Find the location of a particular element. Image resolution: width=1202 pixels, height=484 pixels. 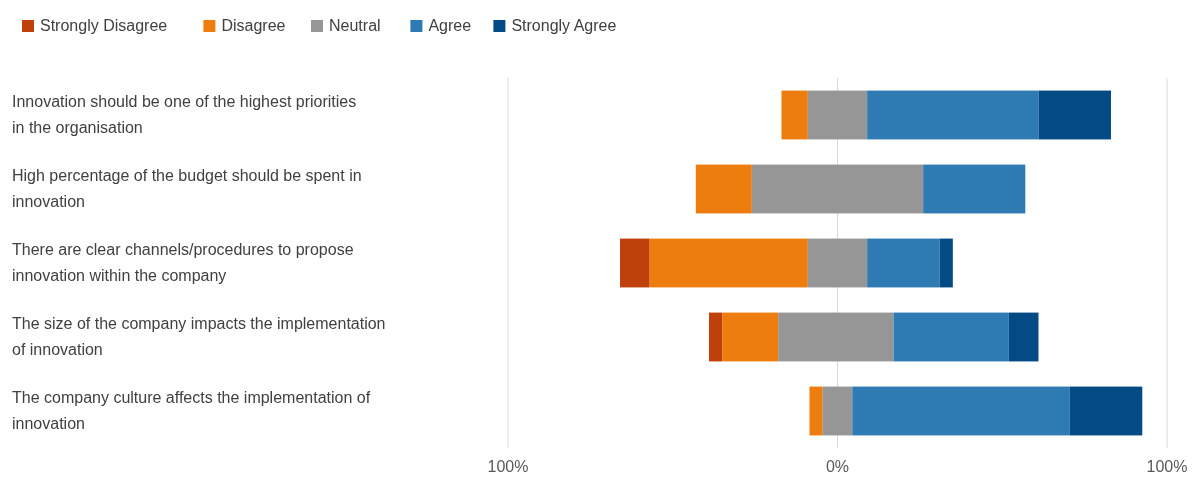

y-tick-label: Innovation should be one of the highest priorities in the organisation is located at coordinates (184, 114).